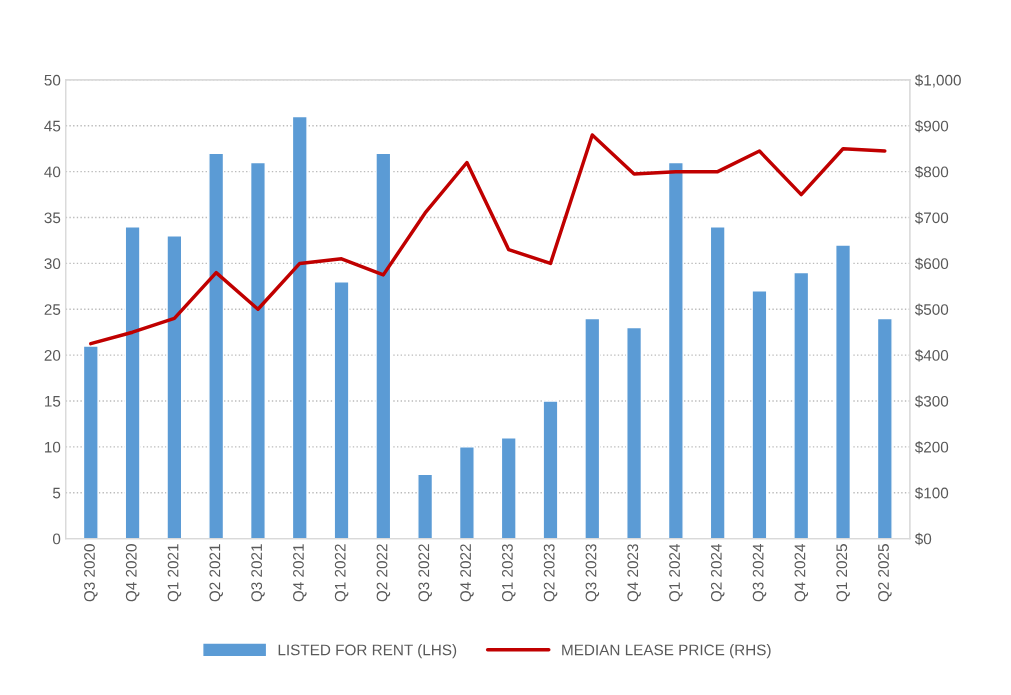 Image resolution: width=1011 pixels, height=695 pixels. I want to click on y-tick-label: 50, so click(52, 80).